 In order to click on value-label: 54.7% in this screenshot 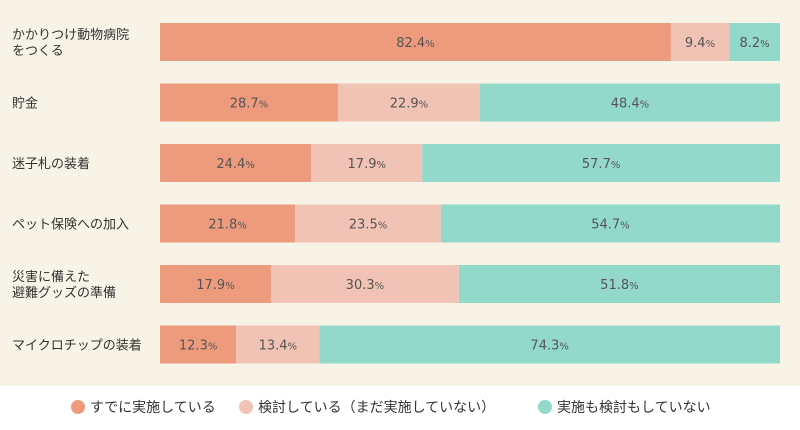, I will do `click(610, 225)`.